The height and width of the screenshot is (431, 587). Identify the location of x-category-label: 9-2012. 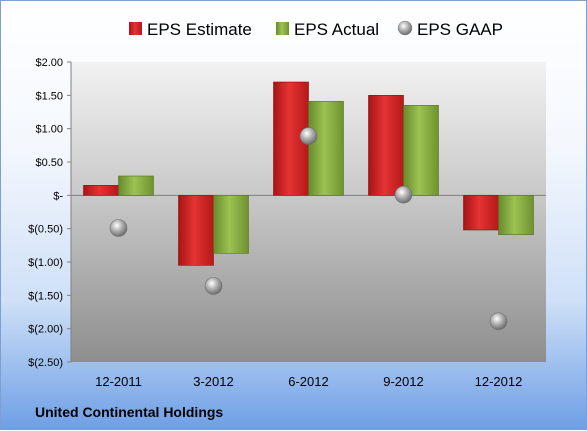
(403, 381).